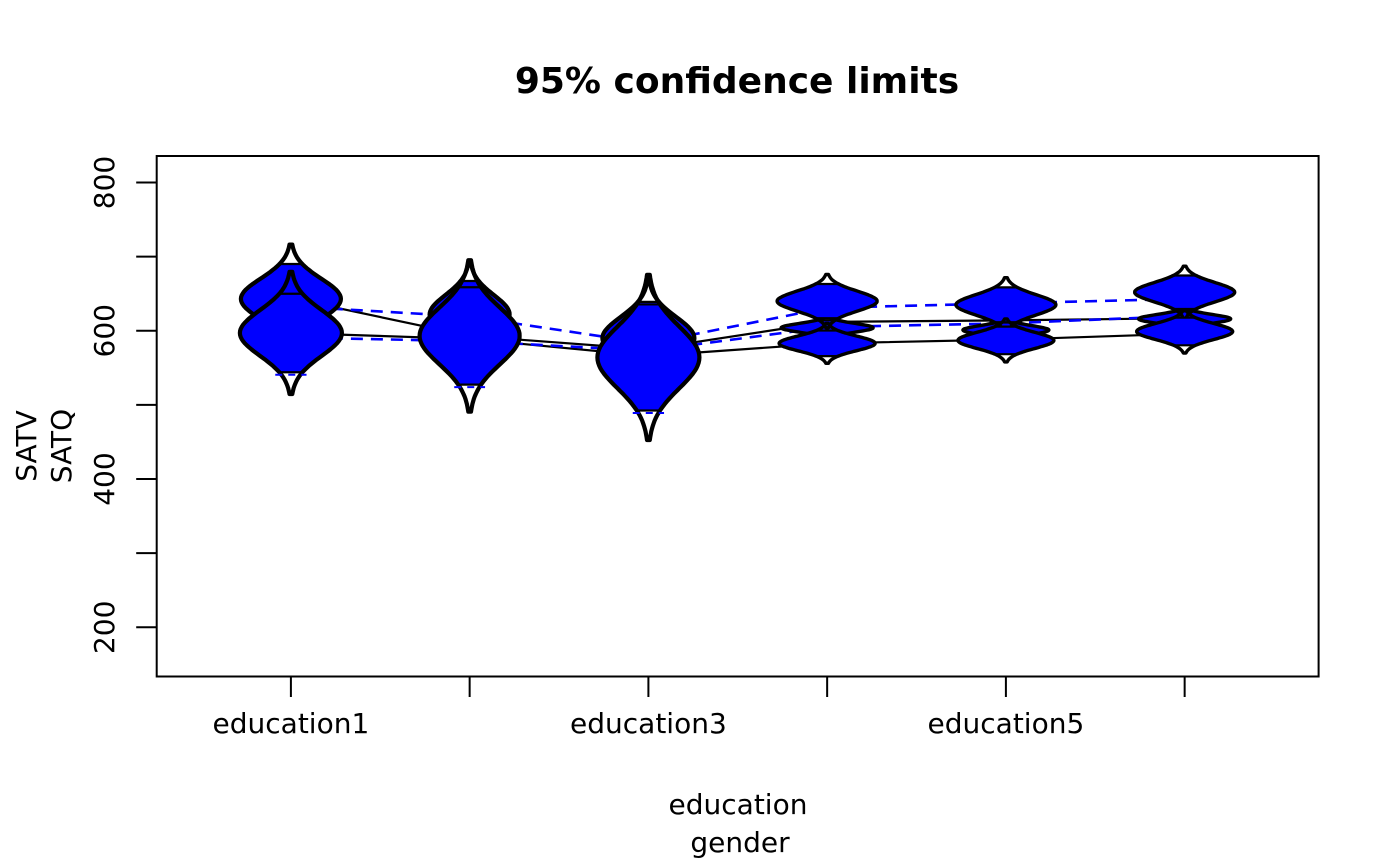 The image size is (1400, 866). Describe the element at coordinates (738, 804) in the screenshot. I see `x-axis-label-education: education` at that location.